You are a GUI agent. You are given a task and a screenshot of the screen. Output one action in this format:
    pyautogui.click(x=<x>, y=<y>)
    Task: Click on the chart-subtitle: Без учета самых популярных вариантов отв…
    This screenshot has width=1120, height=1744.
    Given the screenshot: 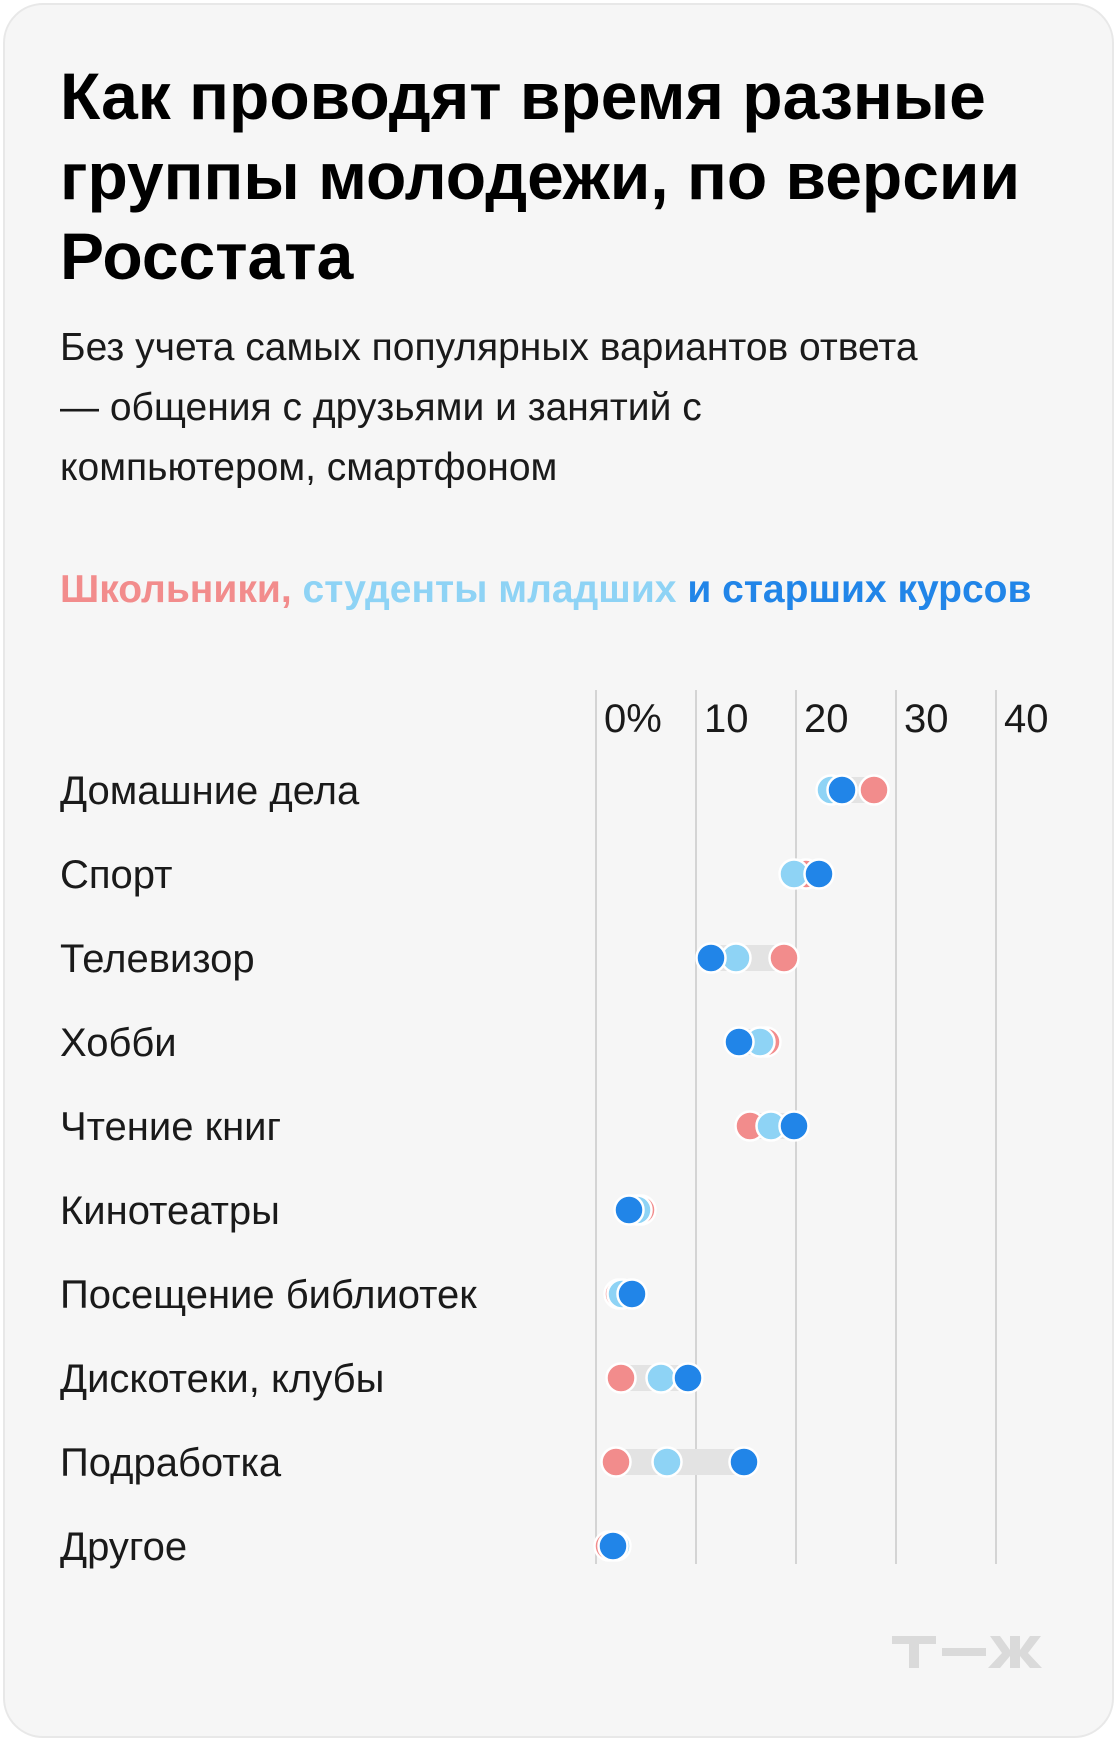 What is the action you would take?
    pyautogui.click(x=489, y=407)
    